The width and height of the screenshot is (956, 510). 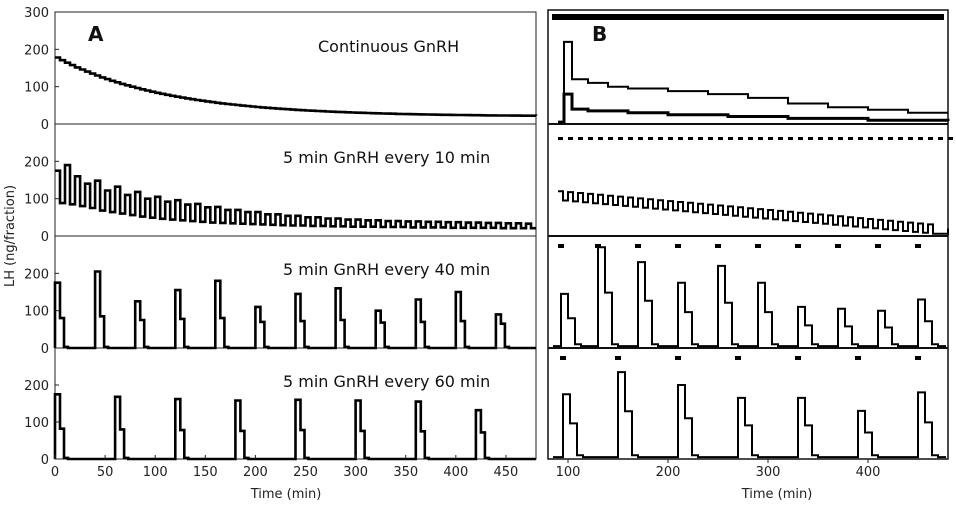 What do you see at coordinates (748, 17) in the screenshot?
I see `infusion-bar` at bounding box center [748, 17].